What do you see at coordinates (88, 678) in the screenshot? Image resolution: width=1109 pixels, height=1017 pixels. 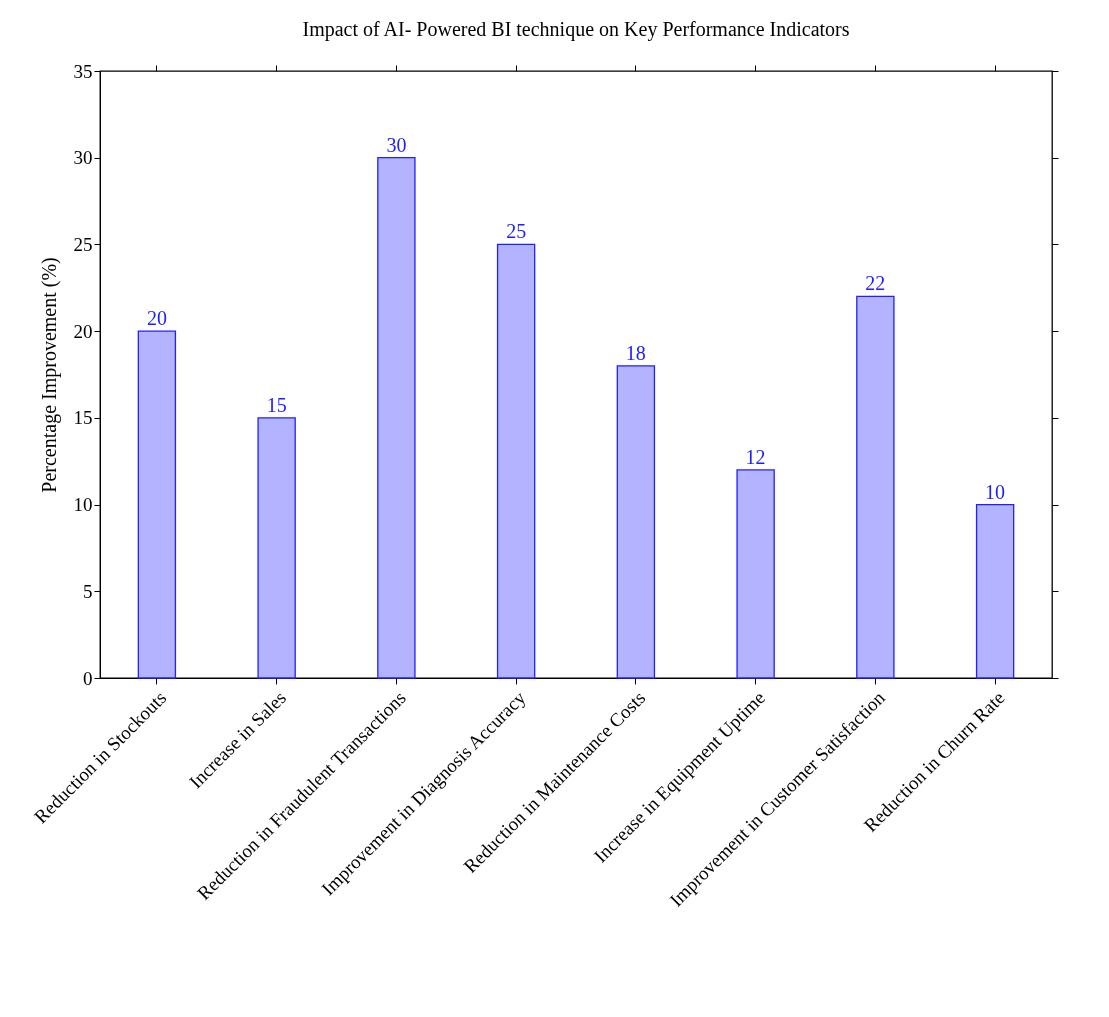 I see `y-tick-label: 0` at bounding box center [88, 678].